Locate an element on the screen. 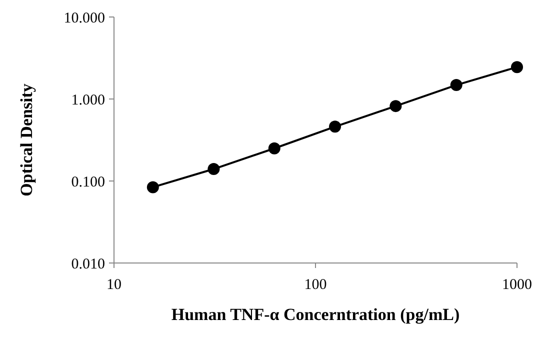 This screenshot has height=350, width=540. x-tick-label: 1000 is located at coordinates (517, 285).